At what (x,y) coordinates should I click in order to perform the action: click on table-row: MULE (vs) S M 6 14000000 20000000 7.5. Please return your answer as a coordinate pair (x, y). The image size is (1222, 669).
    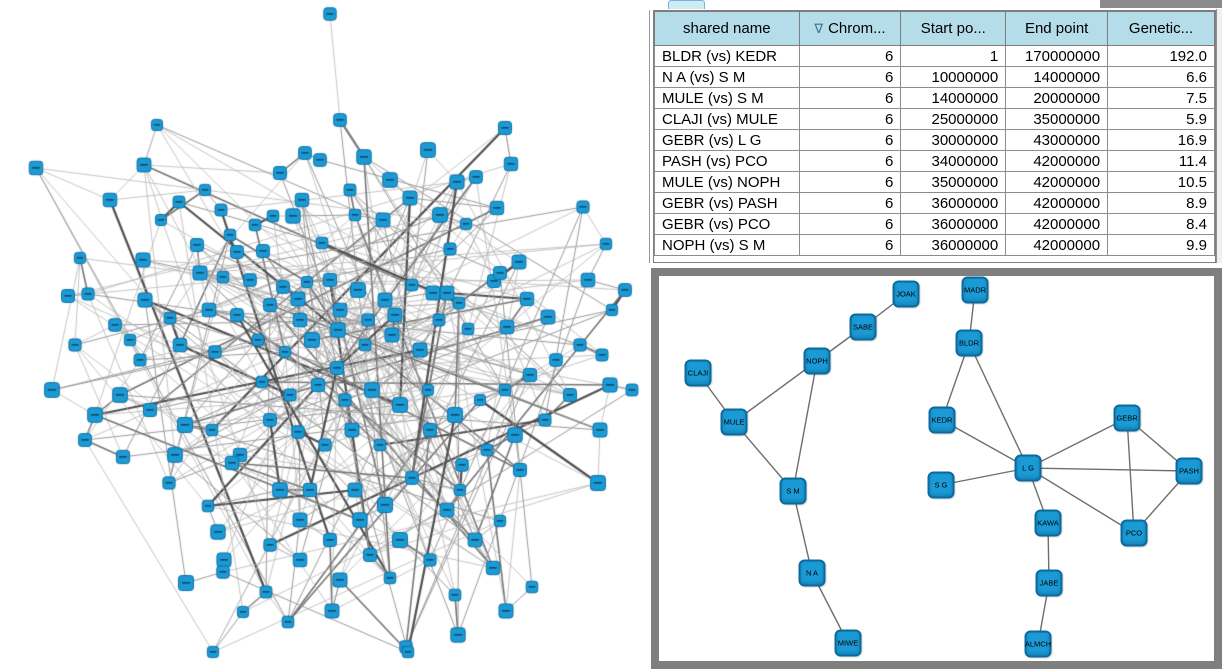
    Looking at the image, I should click on (934, 98).